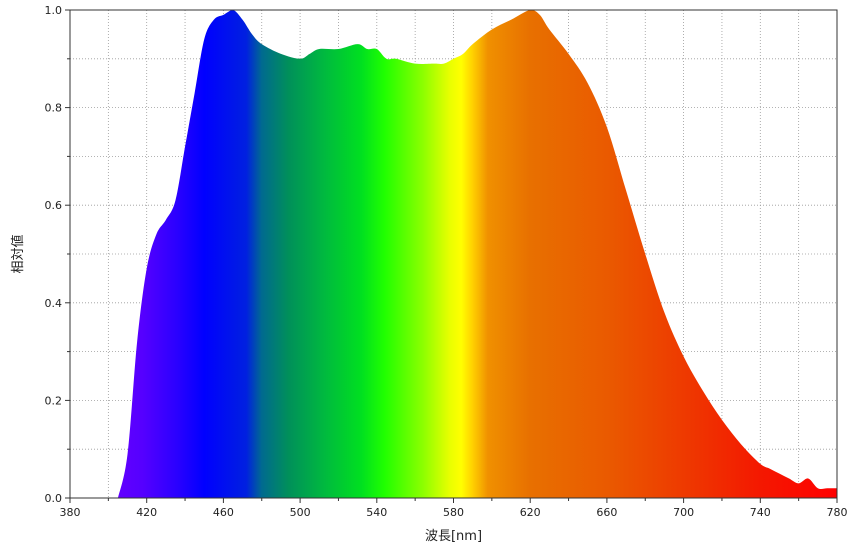 The image size is (860, 549). Describe the element at coordinates (837, 512) in the screenshot. I see `x-tick-label: 780` at that location.